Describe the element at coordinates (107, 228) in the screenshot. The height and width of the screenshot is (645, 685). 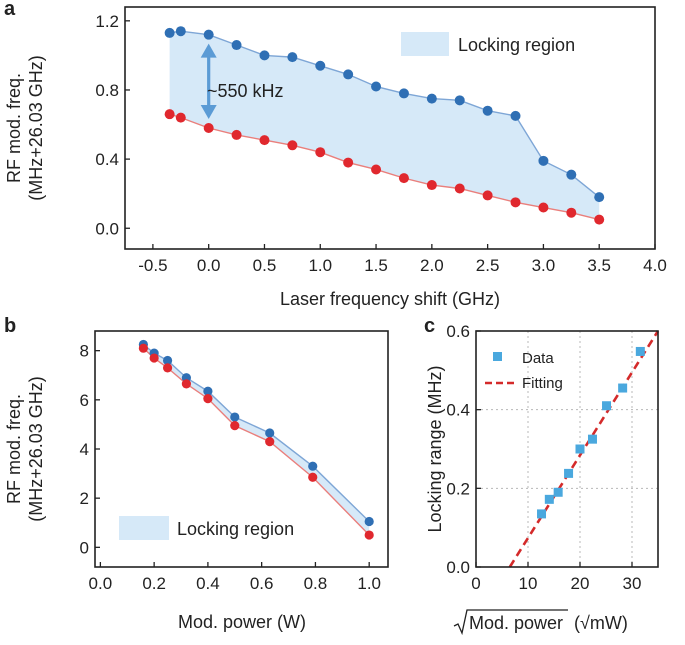
I see `panel-a-y-tick-label: 0.0` at that location.